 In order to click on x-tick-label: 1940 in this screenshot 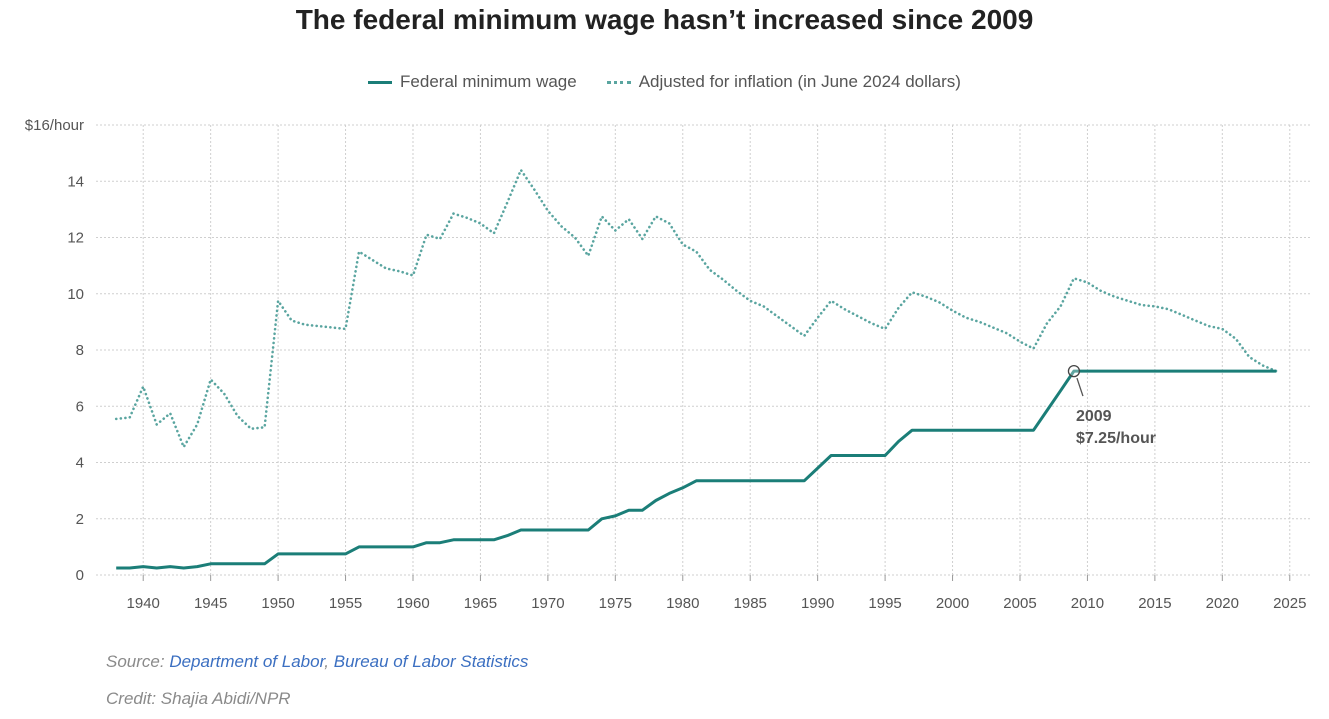, I will do `click(143, 603)`.